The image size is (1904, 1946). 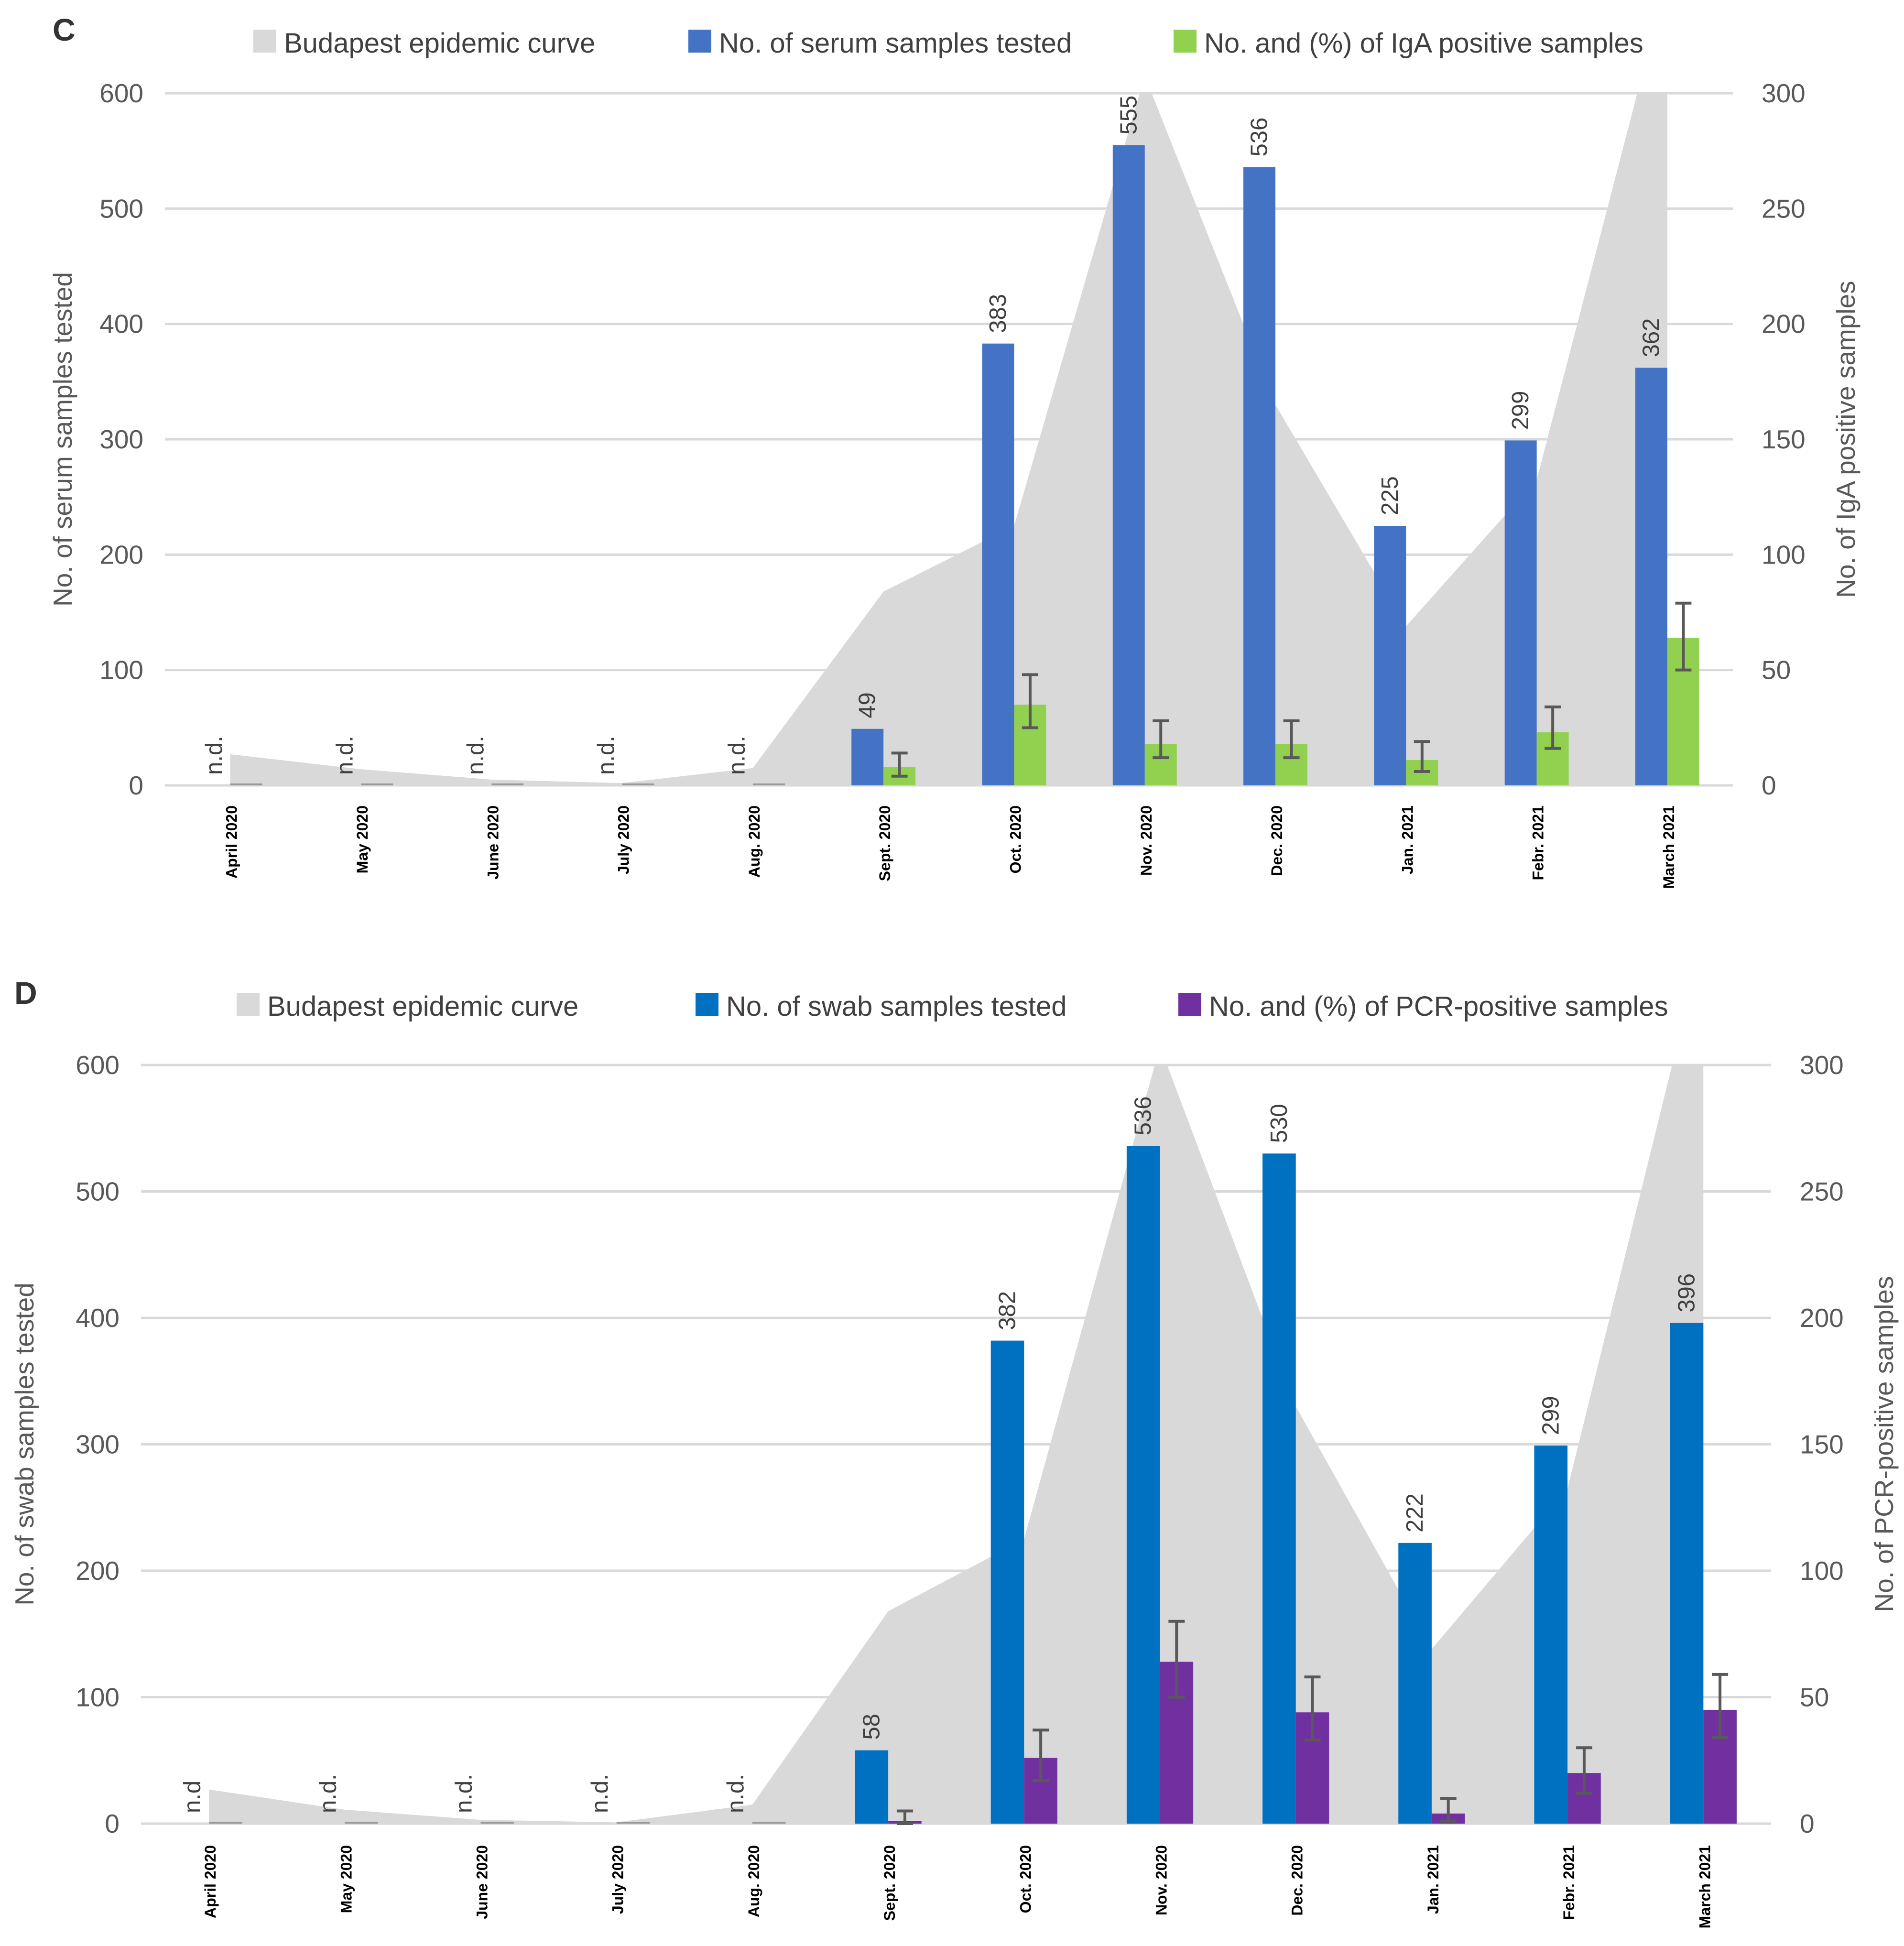 I want to click on bar-data-label: 382, so click(x=1007, y=1310).